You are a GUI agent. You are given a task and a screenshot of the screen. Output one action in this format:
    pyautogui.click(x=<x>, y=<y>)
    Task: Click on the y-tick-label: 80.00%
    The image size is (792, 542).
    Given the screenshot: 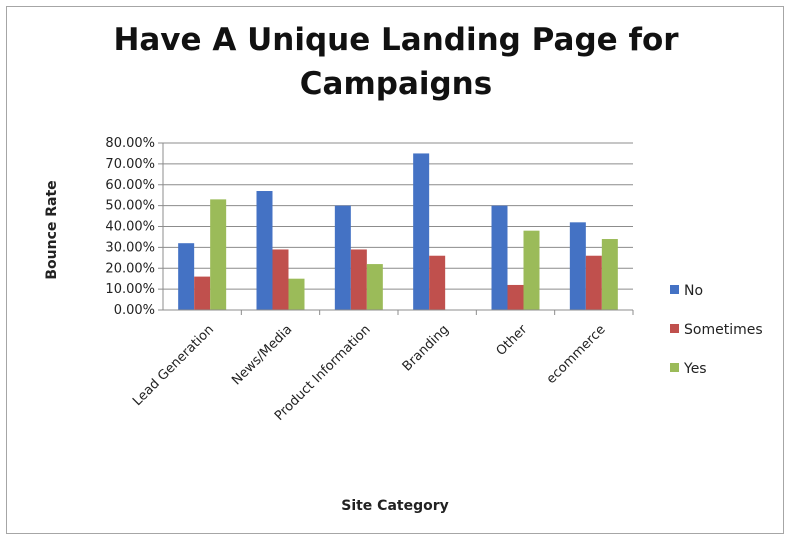 What is the action you would take?
    pyautogui.click(x=130, y=143)
    